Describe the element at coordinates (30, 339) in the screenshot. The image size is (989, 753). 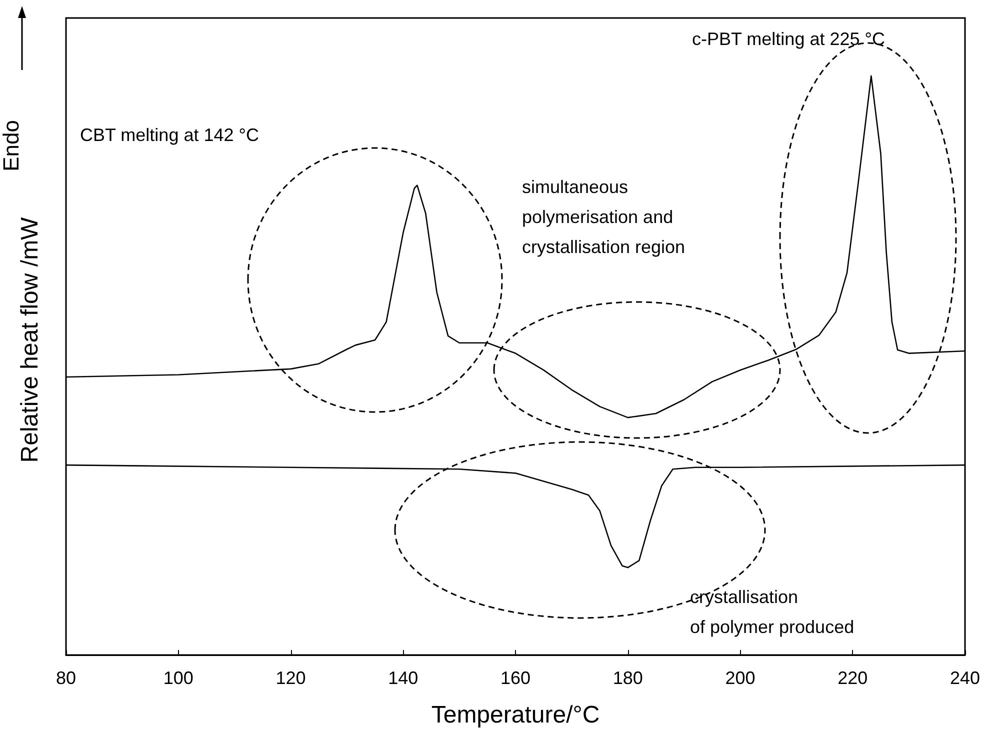
I see `y-axis-title: Relative heat flow /mW` at that location.